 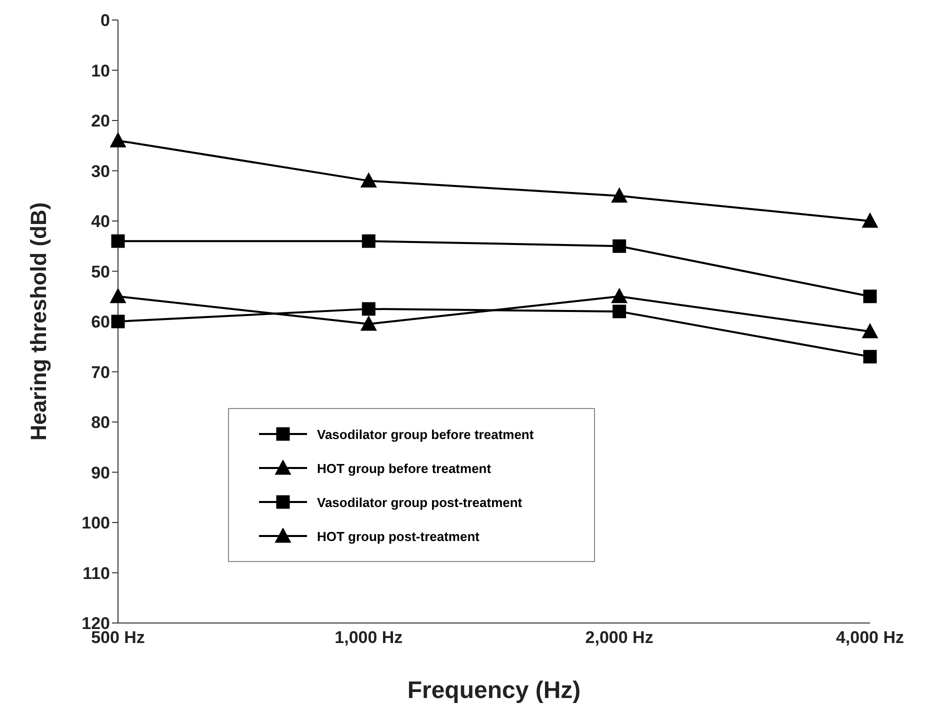 What do you see at coordinates (105, 20) in the screenshot?
I see `y-tick-label: 0` at bounding box center [105, 20].